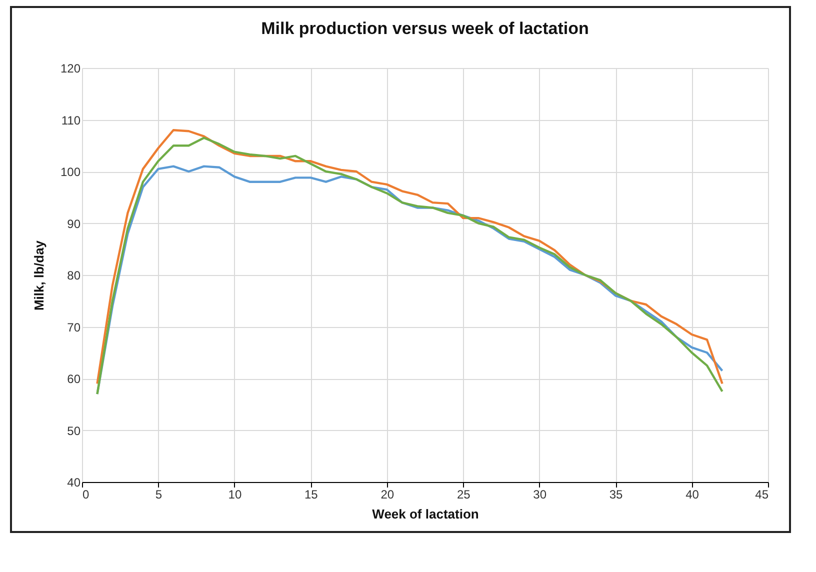 Image resolution: width=816 pixels, height=572 pixels. Describe the element at coordinates (425, 514) in the screenshot. I see `x-axis-title: Week of lactation` at that location.